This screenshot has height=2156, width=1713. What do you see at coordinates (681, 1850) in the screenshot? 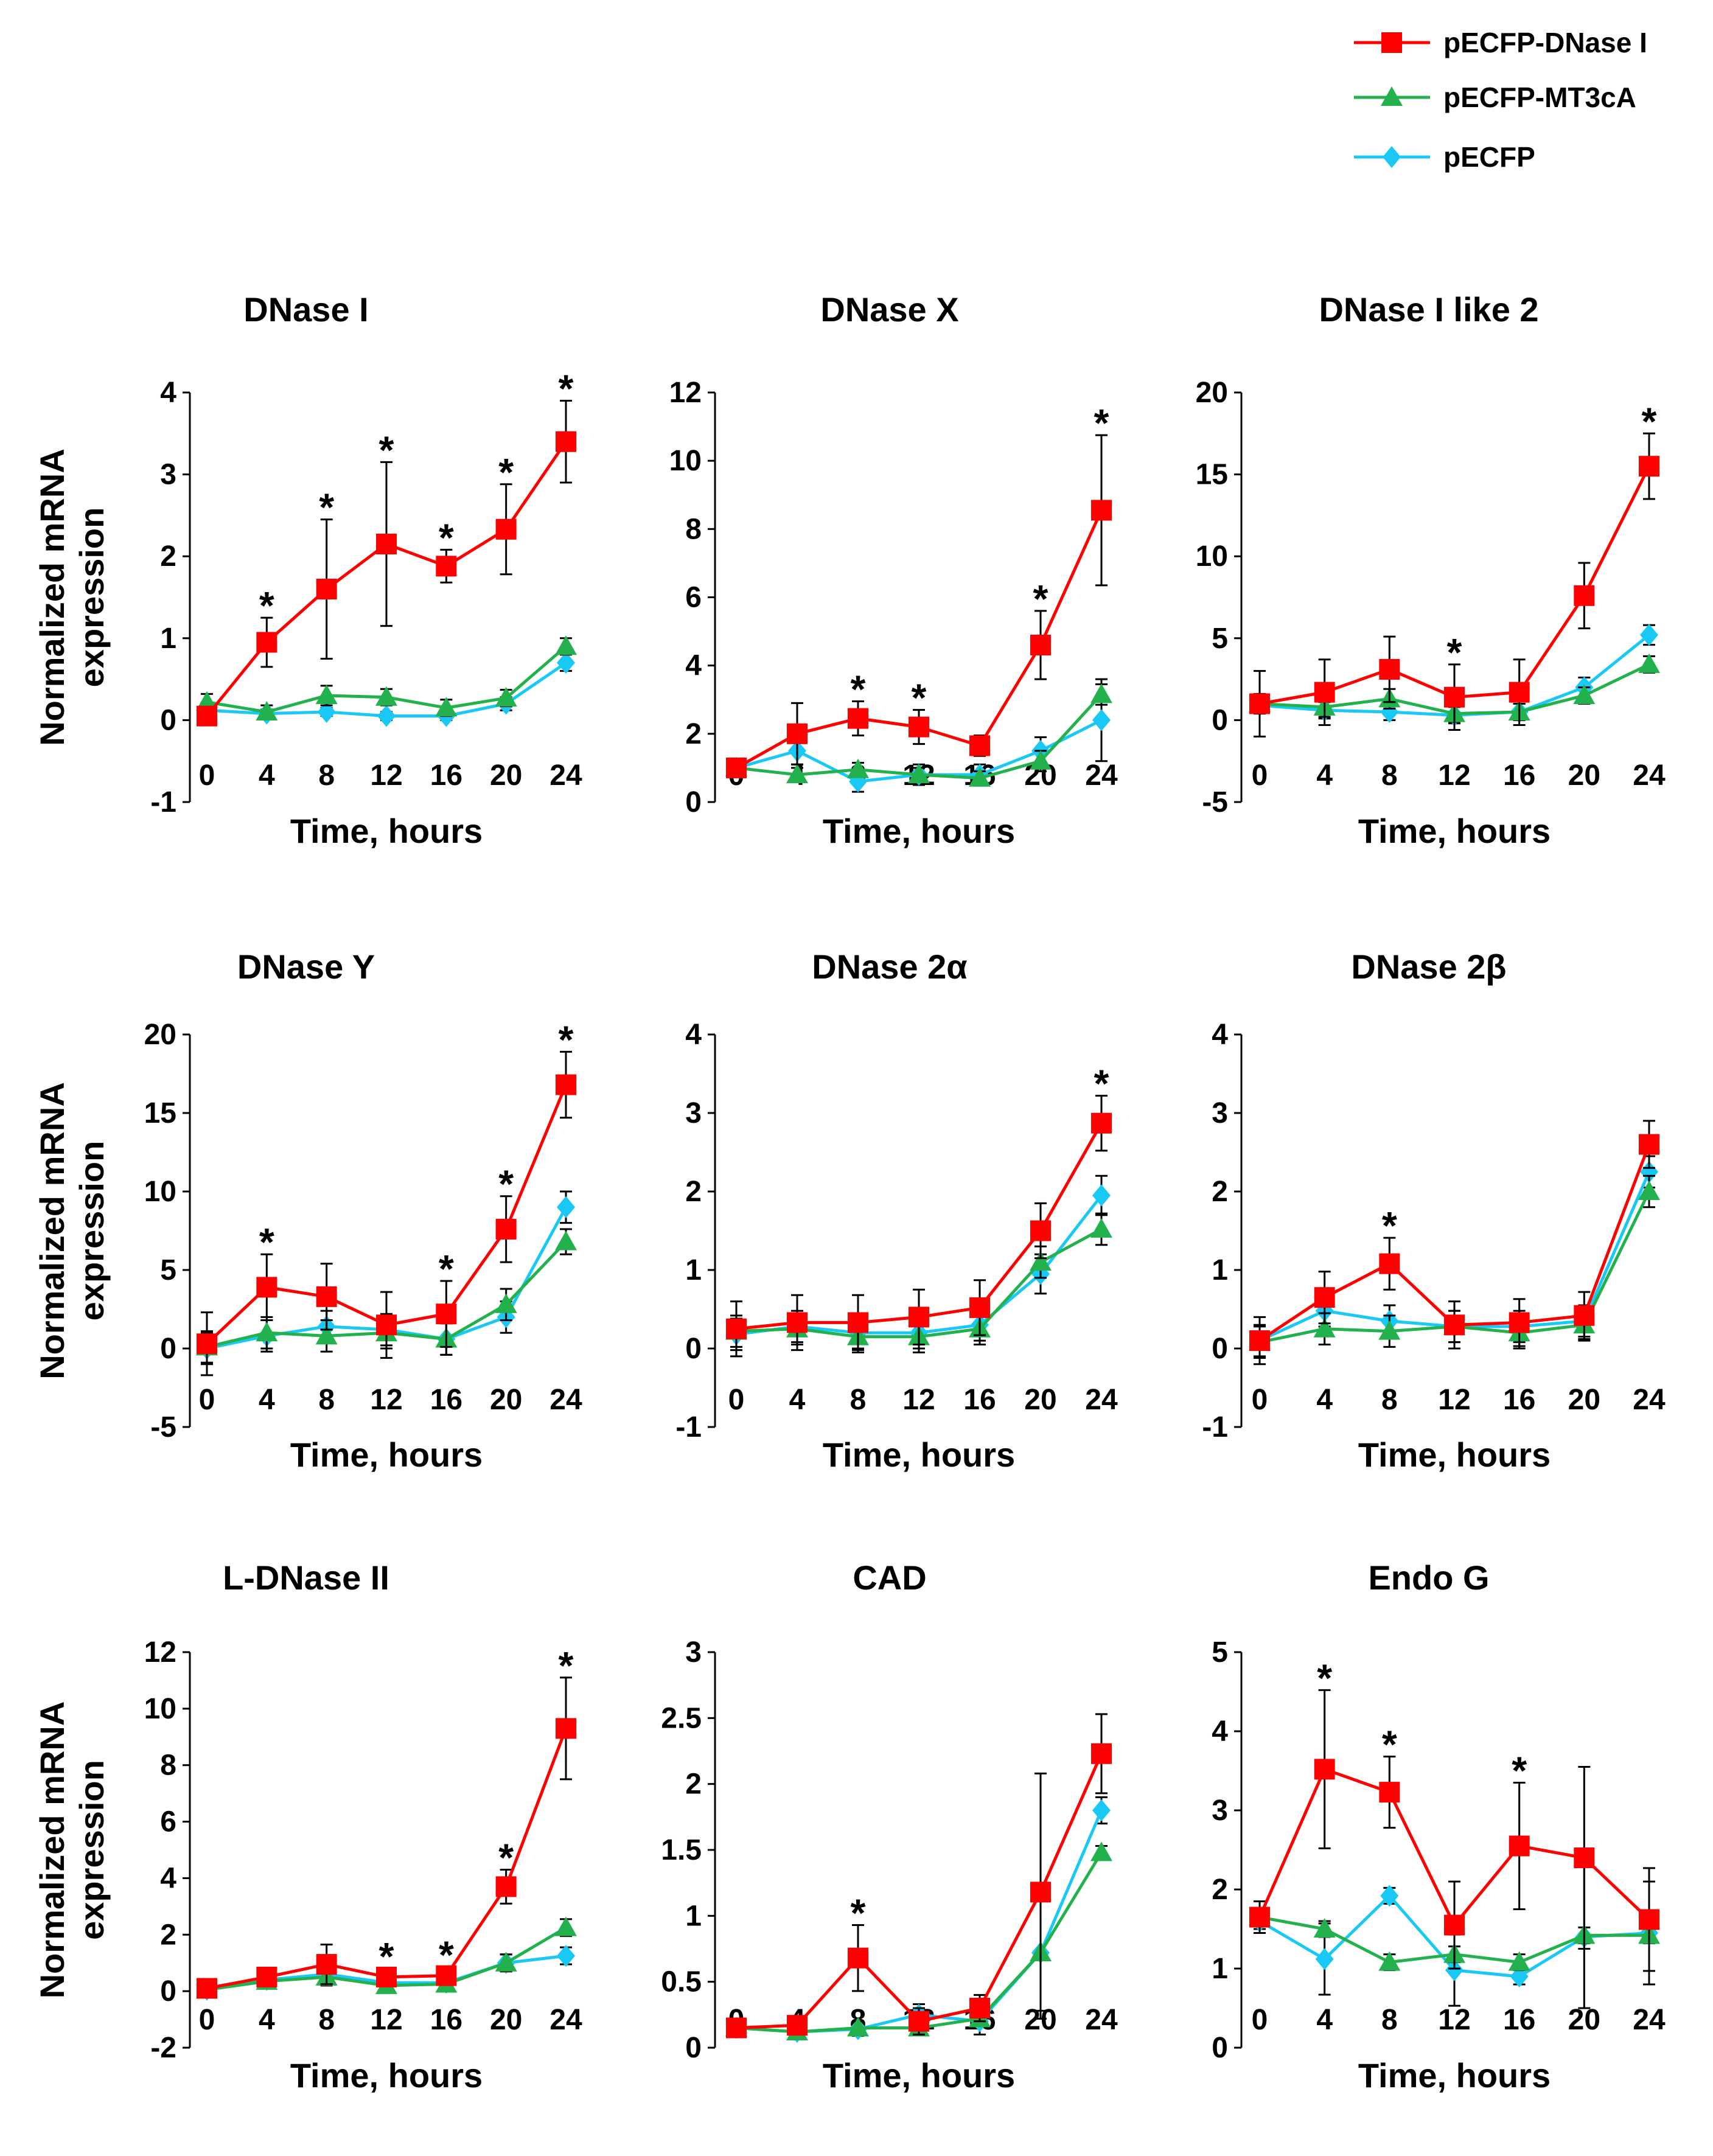
I see `y-tick-label: 1.5` at bounding box center [681, 1850].